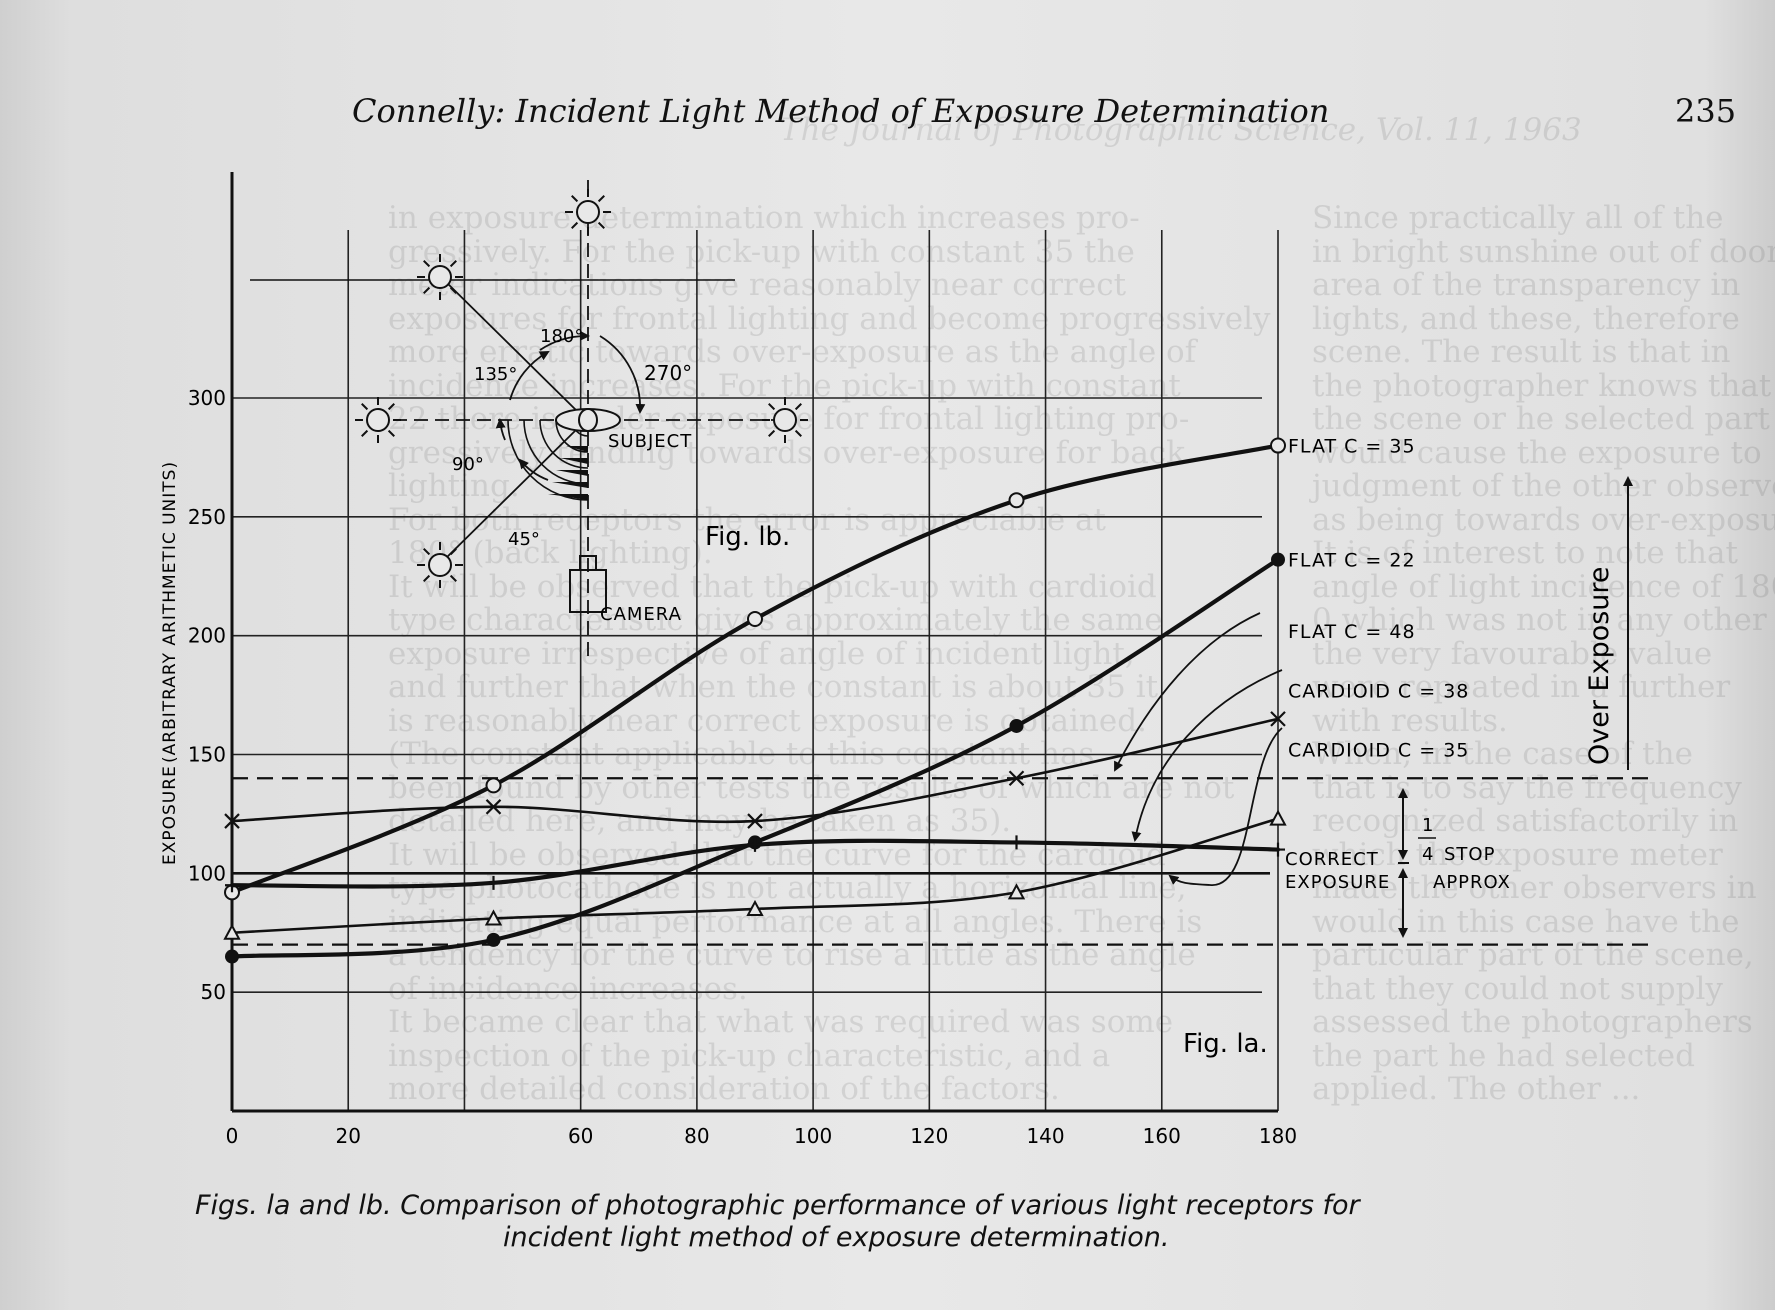 The image size is (1775, 1310). Describe the element at coordinates (1525, 821) in the screenshot. I see `bleed-through-line: recognized satisfactorily in` at that location.